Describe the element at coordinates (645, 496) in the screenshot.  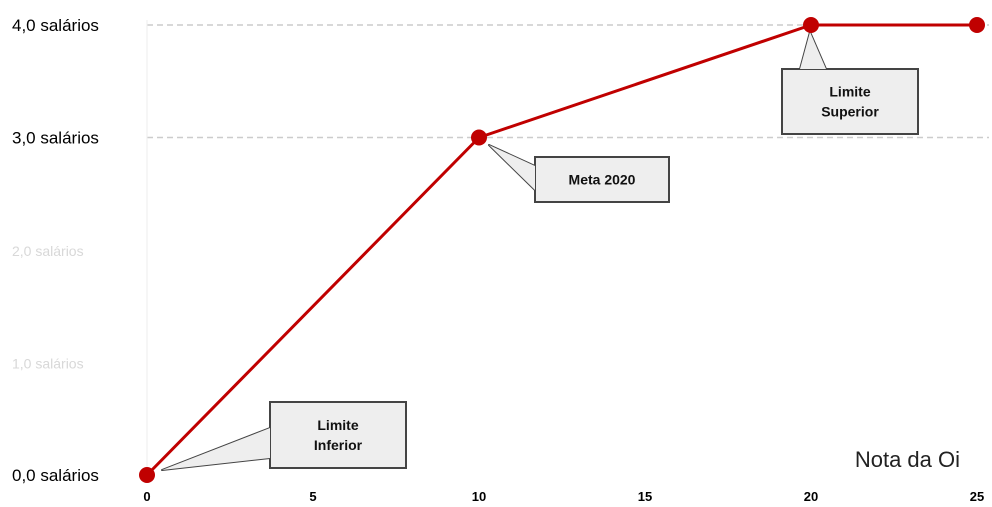
I see `x-tick-label: 15` at that location.